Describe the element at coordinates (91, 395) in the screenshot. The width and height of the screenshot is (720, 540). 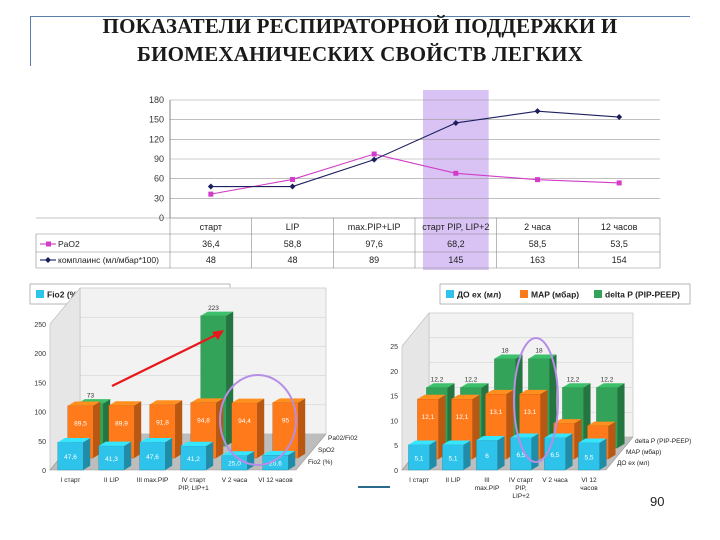
I see `data-label: 73` at that location.